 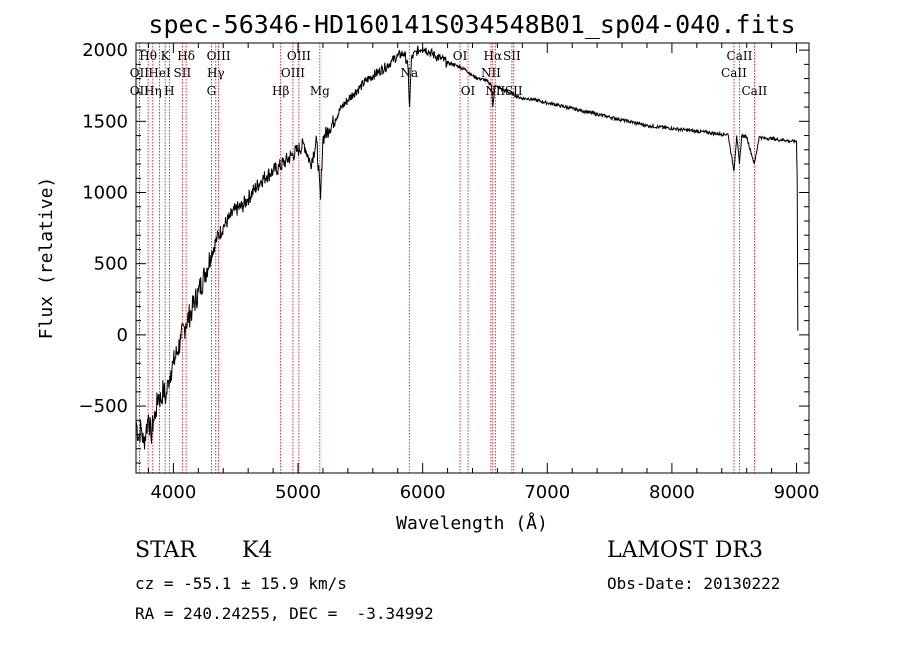 What do you see at coordinates (293, 73) in the screenshot?
I see `line-label-13: OIII` at bounding box center [293, 73].